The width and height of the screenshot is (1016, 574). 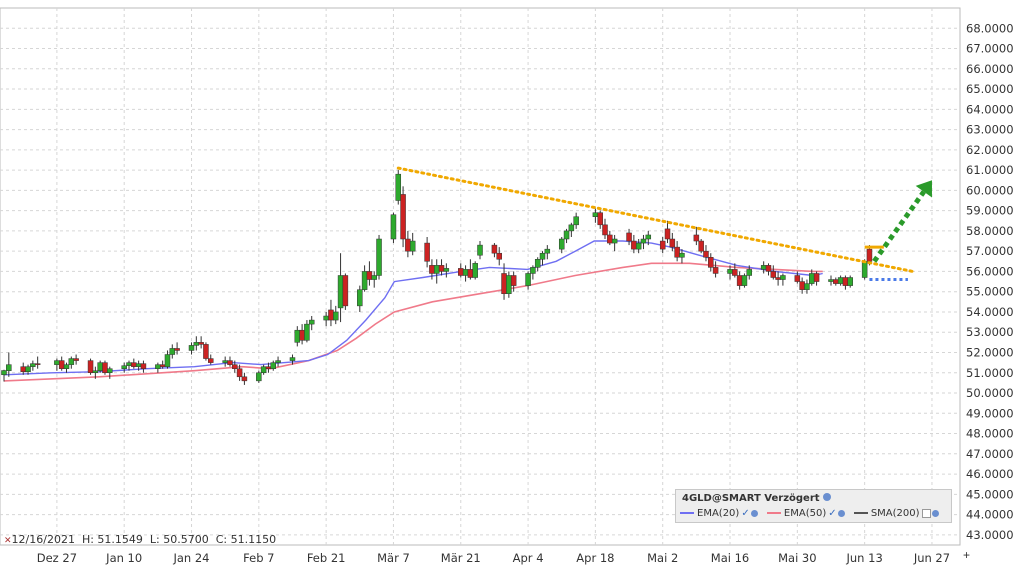 I want to click on y-tick-label: 62.0000, so click(x=990, y=150).